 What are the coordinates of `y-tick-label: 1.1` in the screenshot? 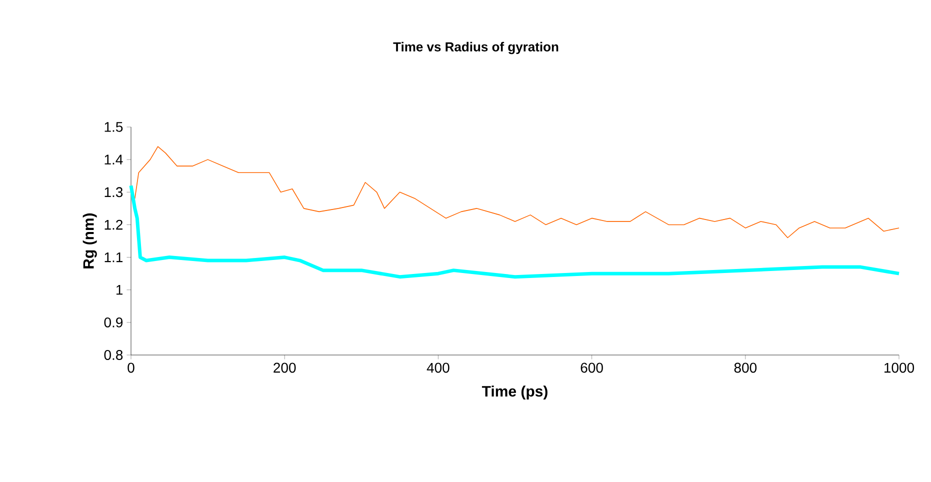 It's located at (113, 257).